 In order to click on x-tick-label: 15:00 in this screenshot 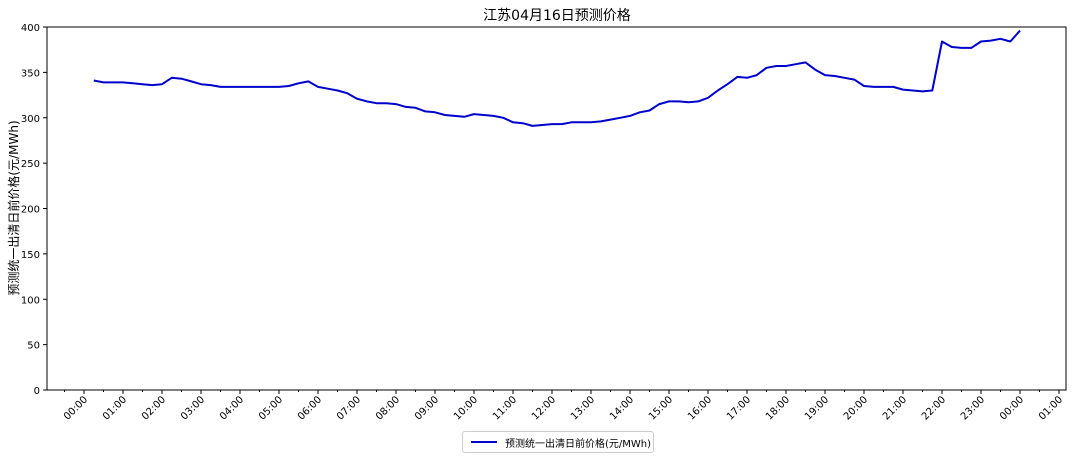, I will do `click(661, 408)`.